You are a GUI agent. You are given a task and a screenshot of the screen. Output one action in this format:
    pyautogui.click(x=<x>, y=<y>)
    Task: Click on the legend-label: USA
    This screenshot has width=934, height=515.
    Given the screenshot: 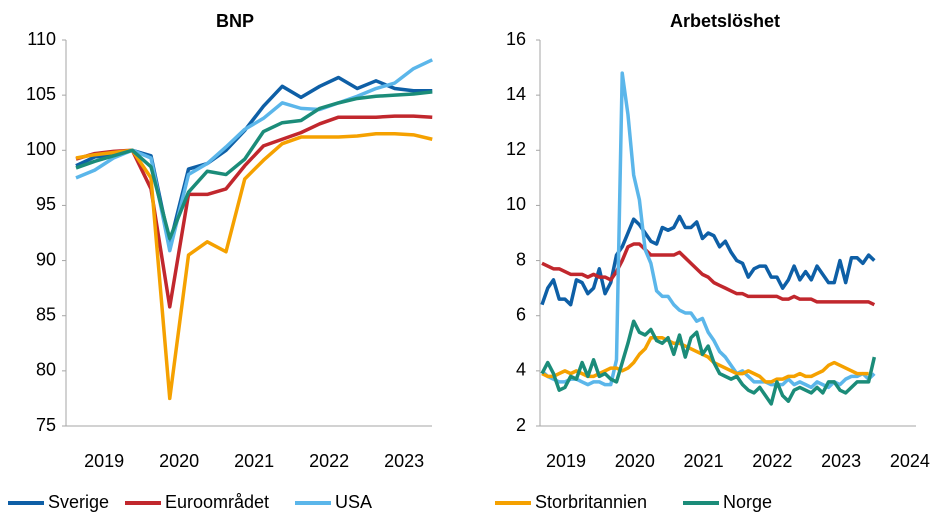 What is the action you would take?
    pyautogui.click(x=353, y=502)
    